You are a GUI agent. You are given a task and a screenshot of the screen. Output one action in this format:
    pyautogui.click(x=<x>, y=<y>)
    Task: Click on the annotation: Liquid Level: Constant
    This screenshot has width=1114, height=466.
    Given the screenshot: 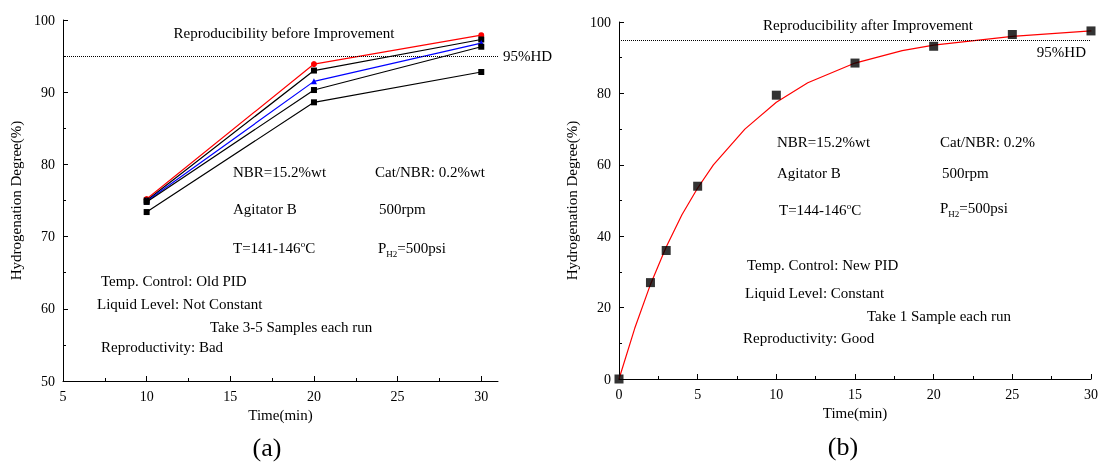 What is the action you would take?
    pyautogui.click(x=815, y=292)
    